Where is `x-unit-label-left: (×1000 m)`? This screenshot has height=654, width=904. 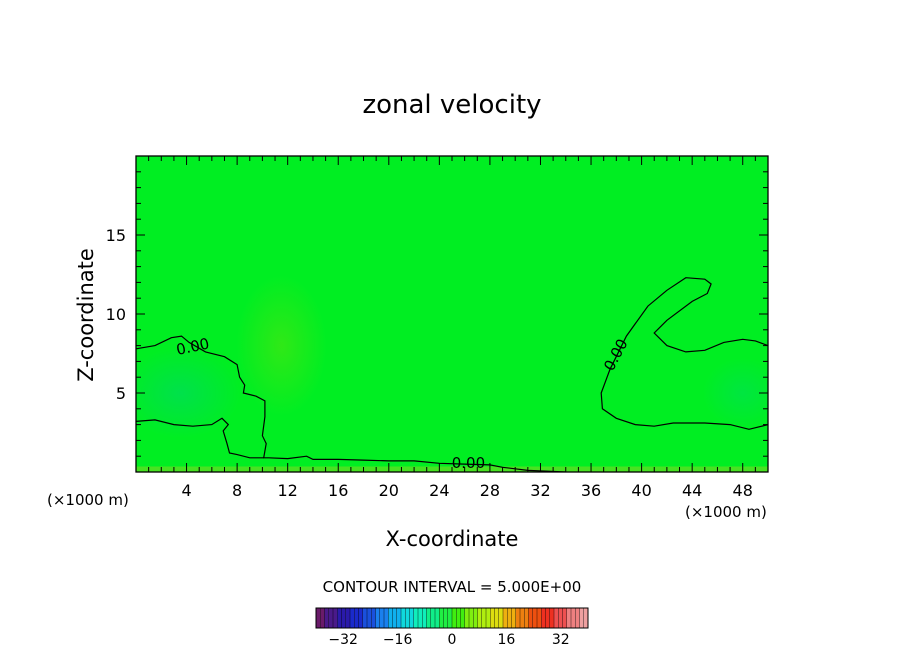
x-unit-label-left: (×1000 m) is located at coordinates (88, 500).